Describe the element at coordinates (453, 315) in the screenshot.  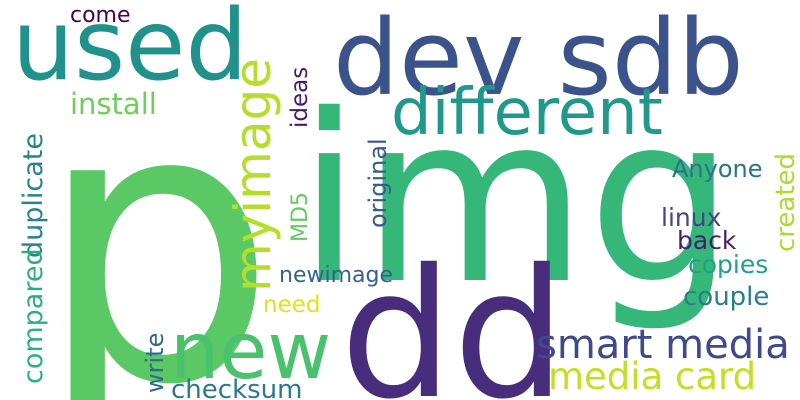
I see `word-dd: dd` at that location.